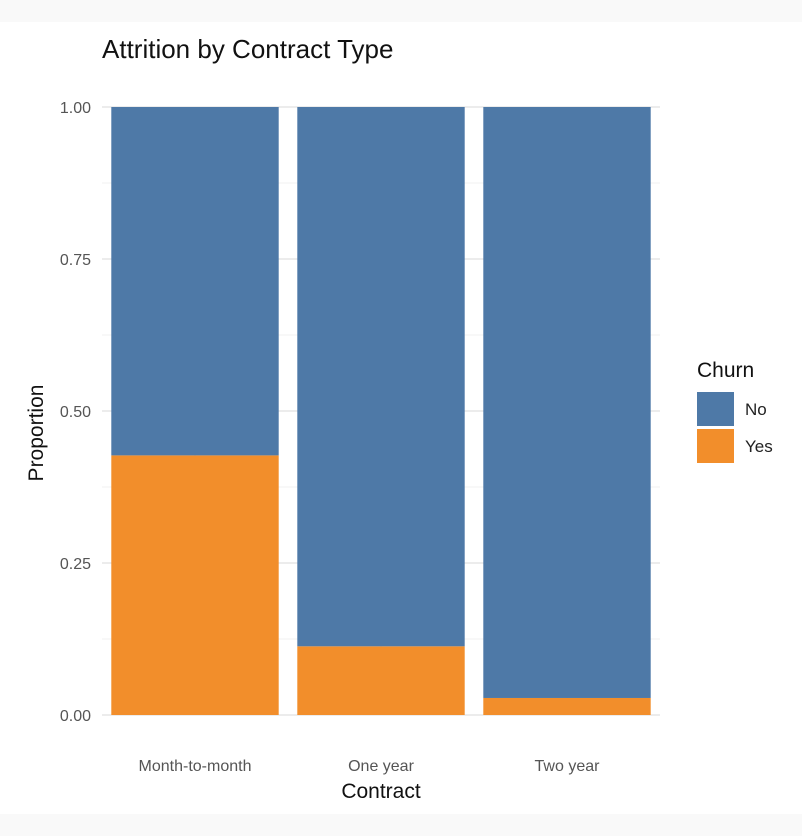 The image size is (802, 836). I want to click on chart-title: Attrition by Contract Type, so click(247, 49).